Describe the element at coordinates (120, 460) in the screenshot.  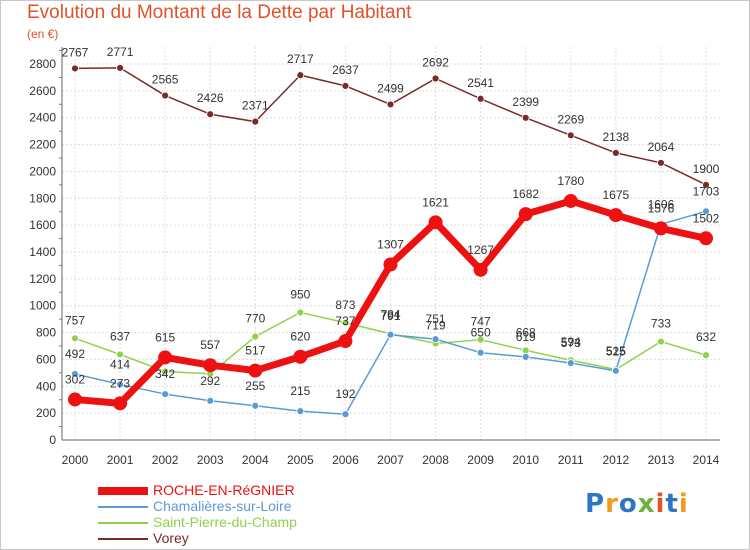
I see `x-tick-label: 2001` at that location.